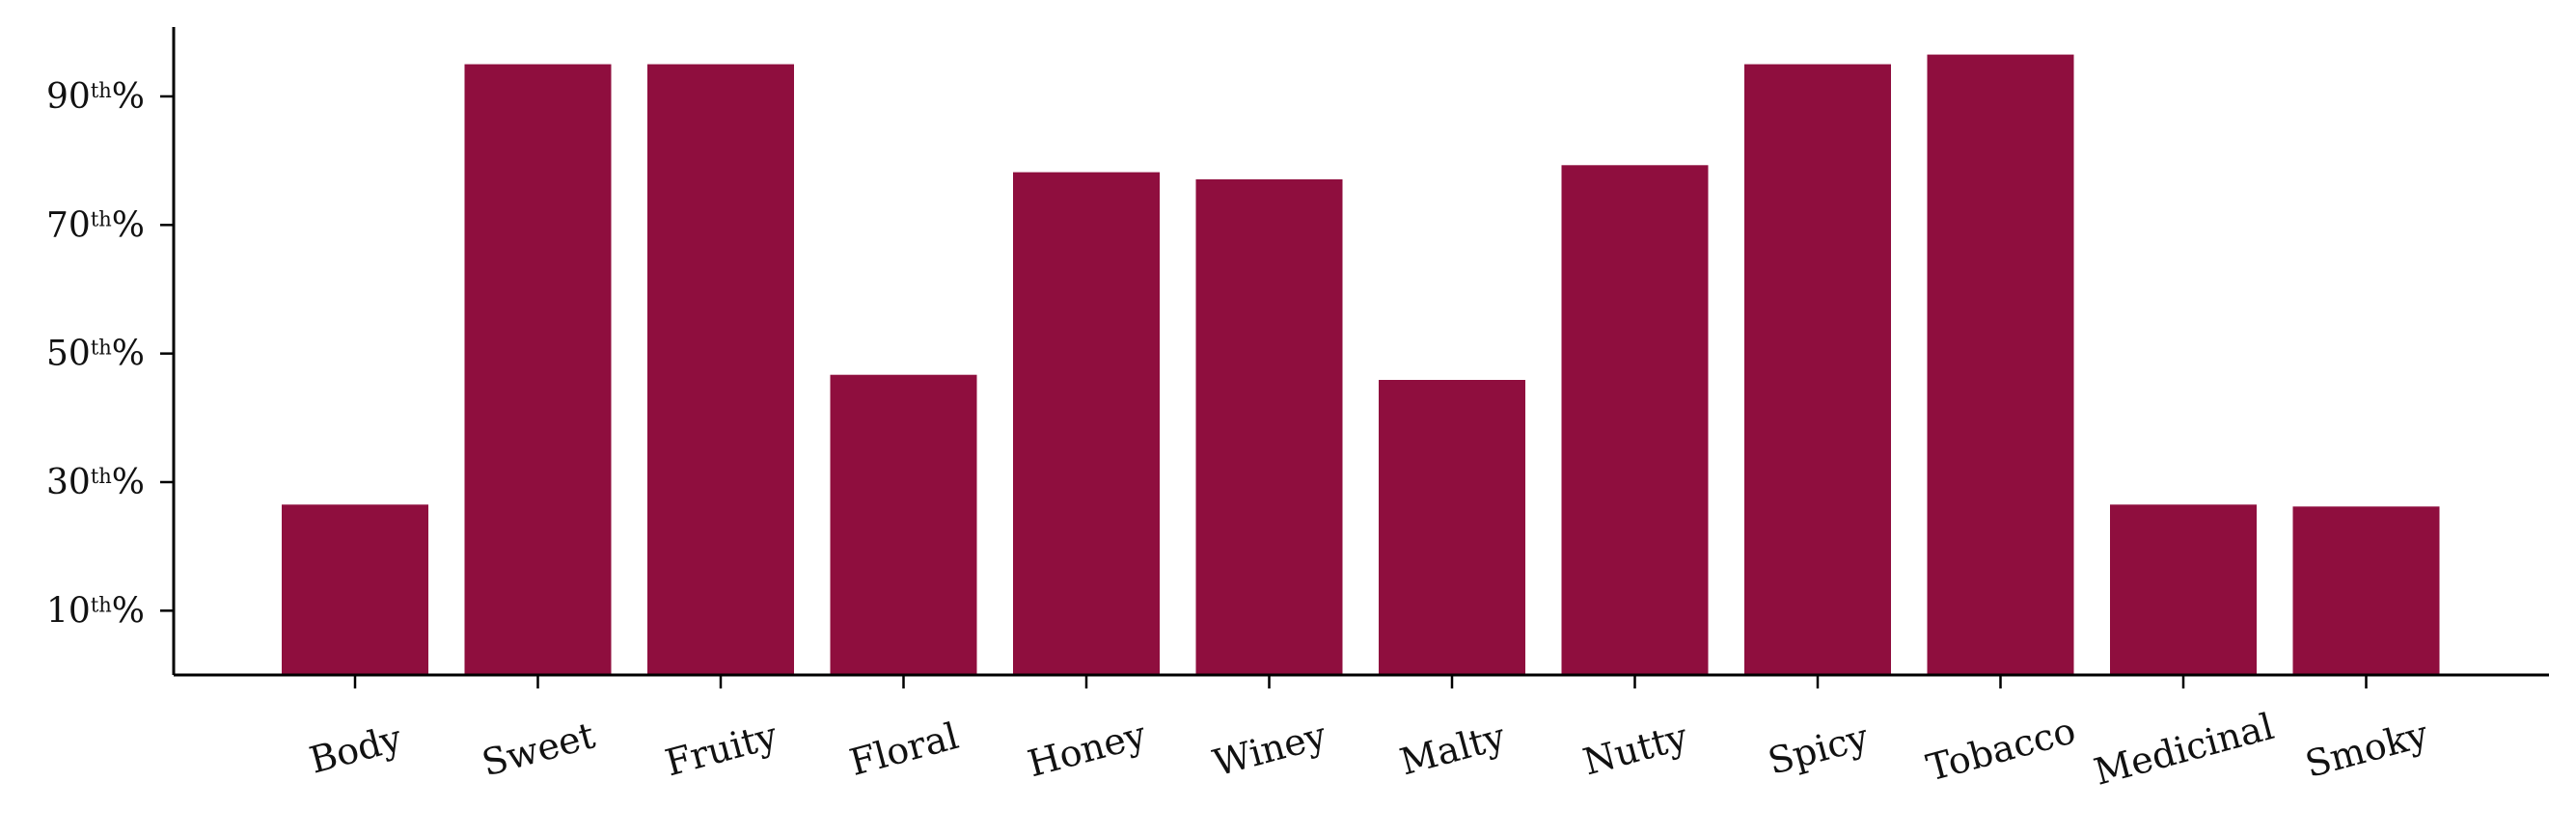 This screenshot has height=836, width=2576. What do you see at coordinates (903, 524) in the screenshot?
I see `bar-floral` at bounding box center [903, 524].